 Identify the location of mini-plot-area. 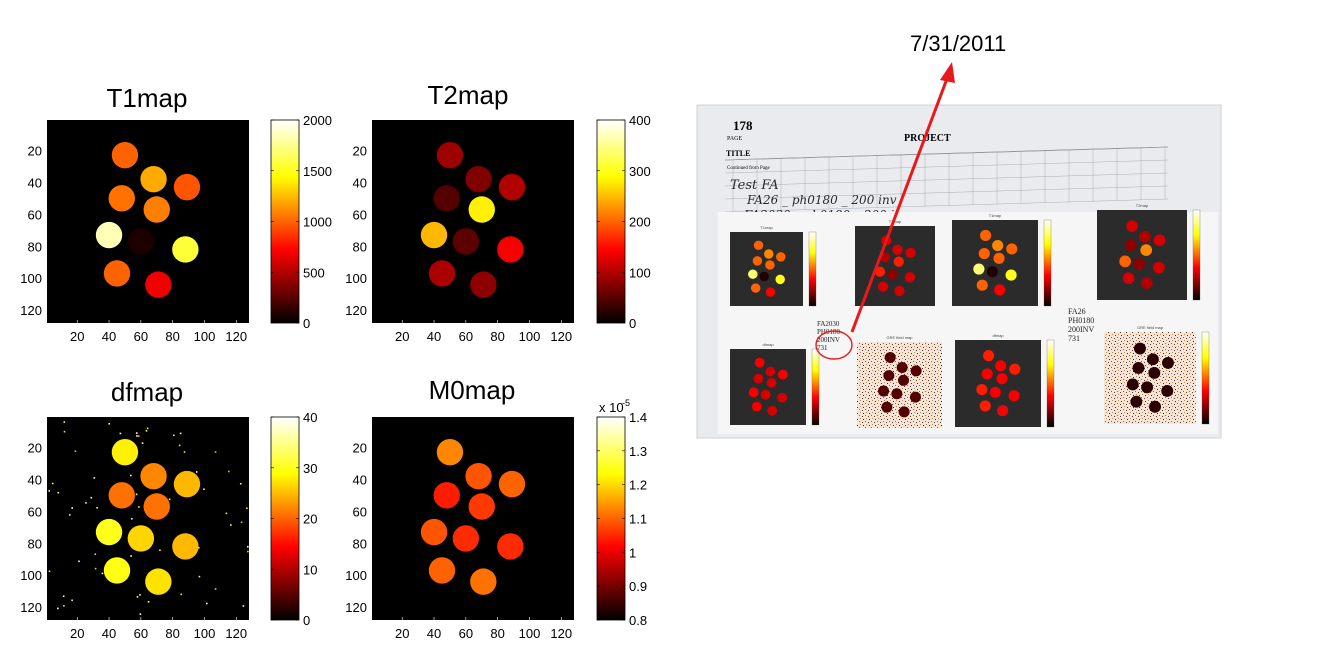
(1150, 378).